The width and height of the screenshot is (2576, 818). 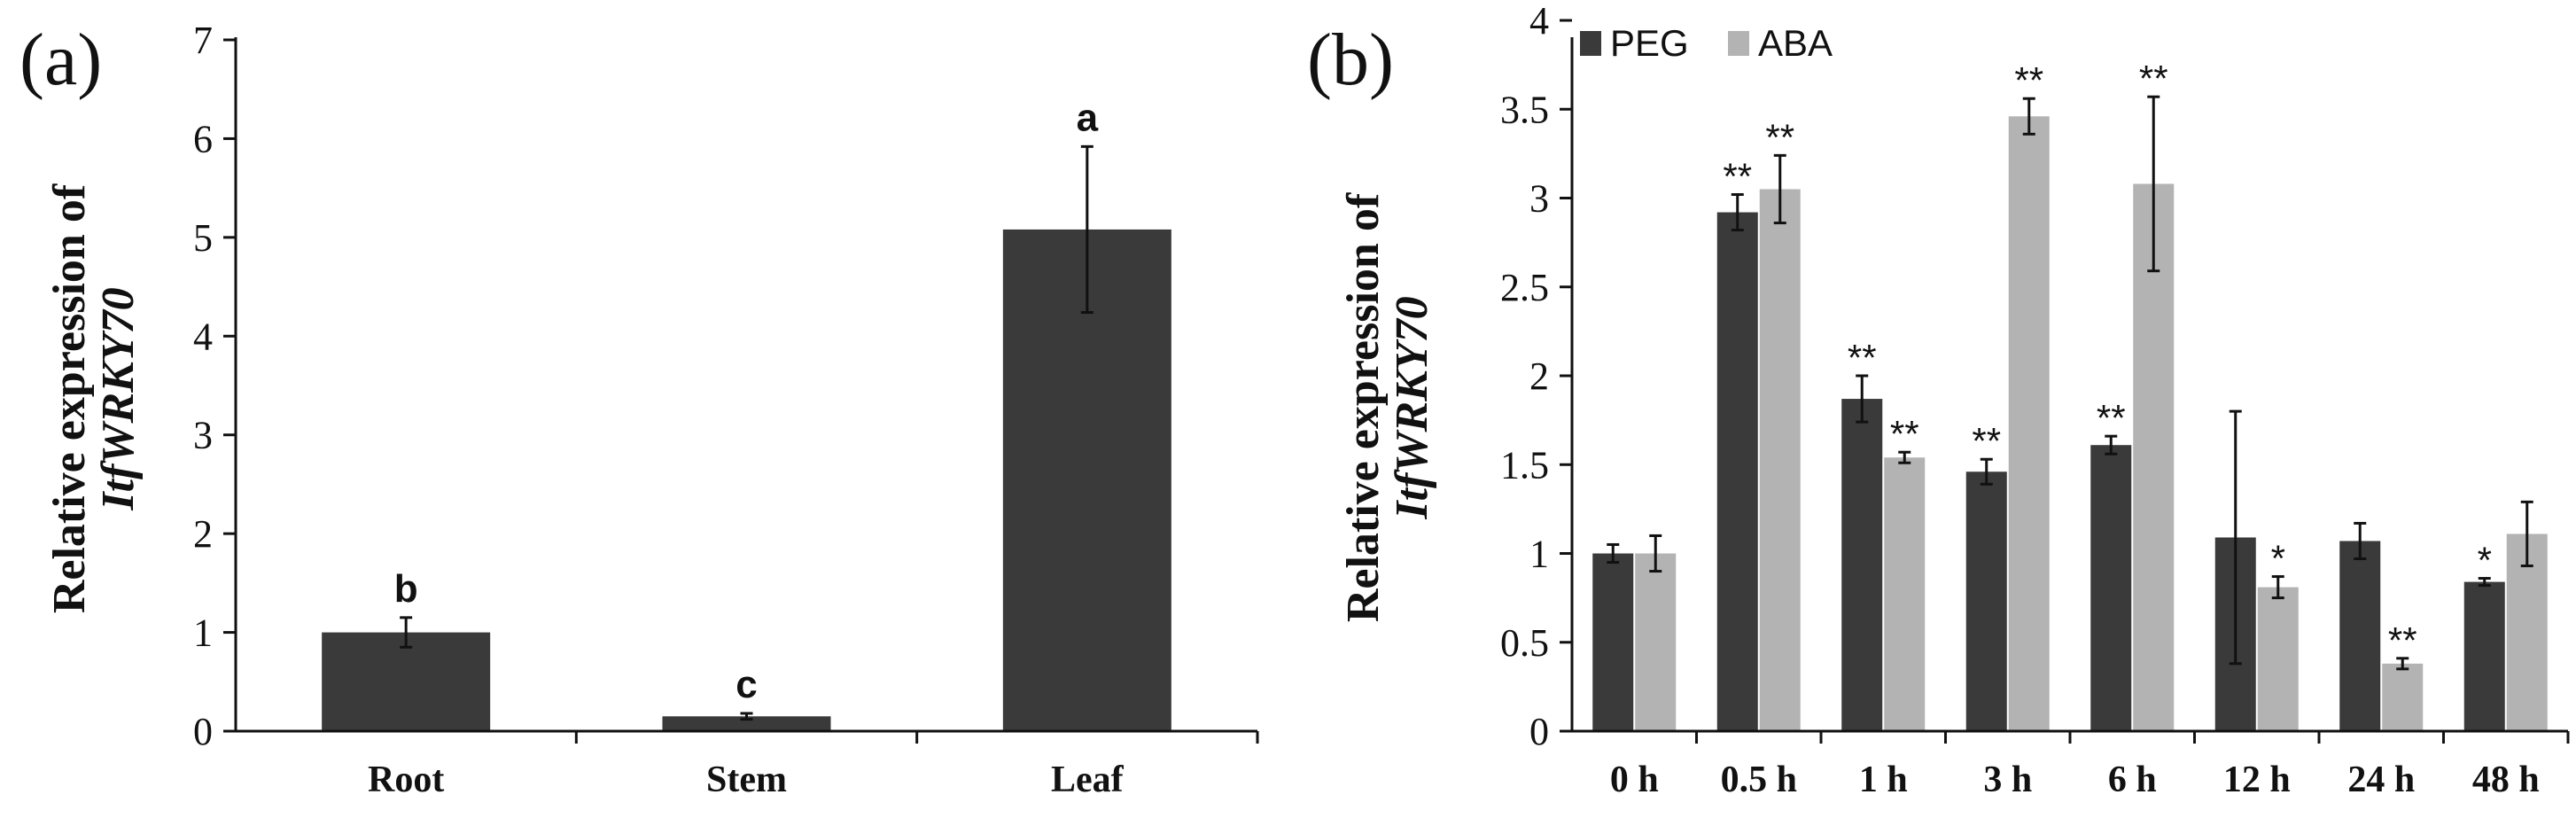 I want to click on legend-b: PEG ABA, so click(x=1707, y=43).